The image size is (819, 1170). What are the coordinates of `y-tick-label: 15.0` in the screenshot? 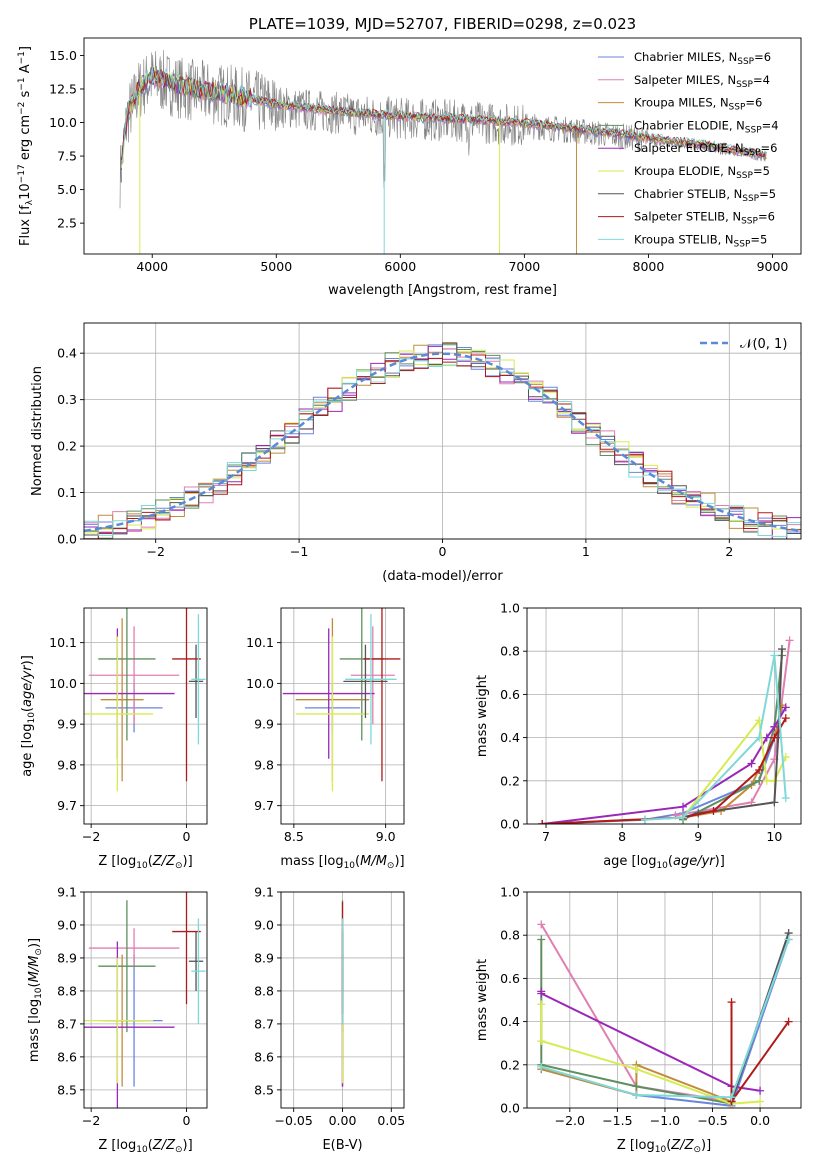 It's located at (63, 55).